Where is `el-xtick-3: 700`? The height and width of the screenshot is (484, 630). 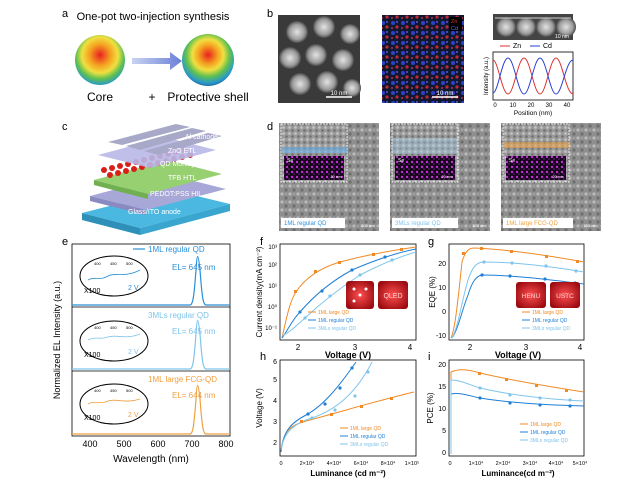 el-xtick-3: 700 is located at coordinates (191, 444).